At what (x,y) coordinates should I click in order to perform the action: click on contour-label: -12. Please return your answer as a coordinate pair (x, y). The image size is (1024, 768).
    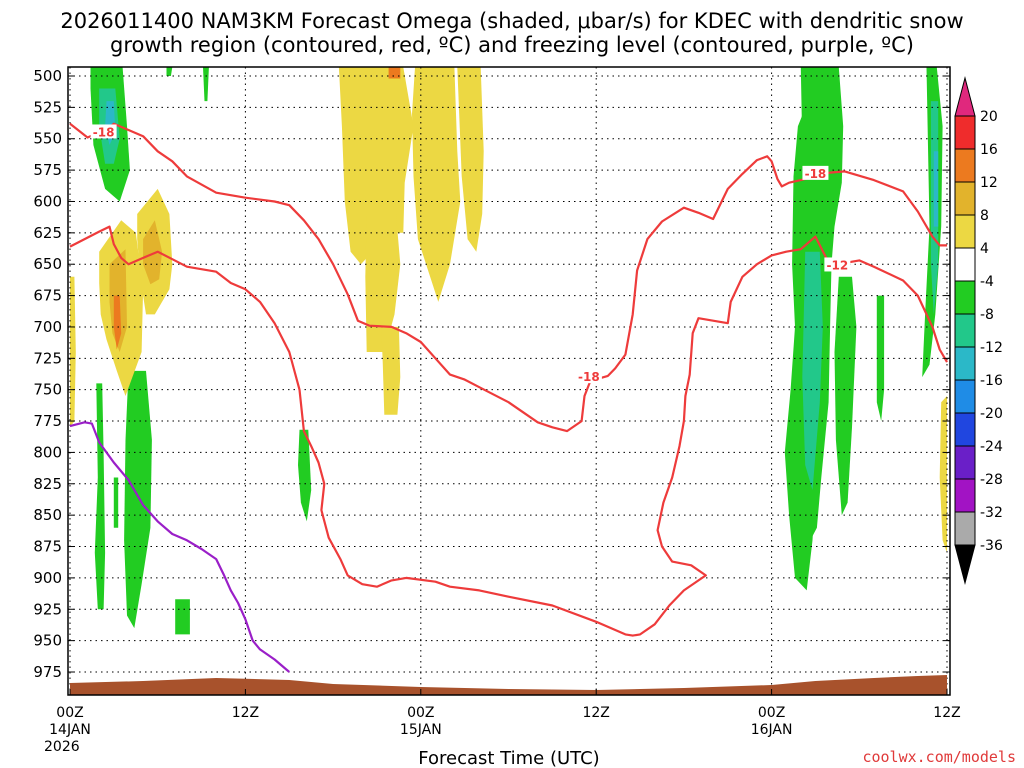
    Looking at the image, I should click on (838, 265).